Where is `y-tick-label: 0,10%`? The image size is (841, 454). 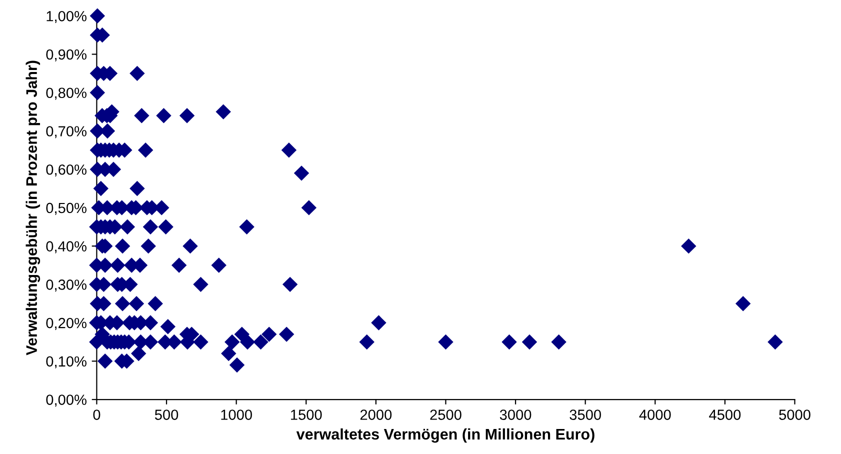 y-tick-label: 0,10% is located at coordinates (66, 362).